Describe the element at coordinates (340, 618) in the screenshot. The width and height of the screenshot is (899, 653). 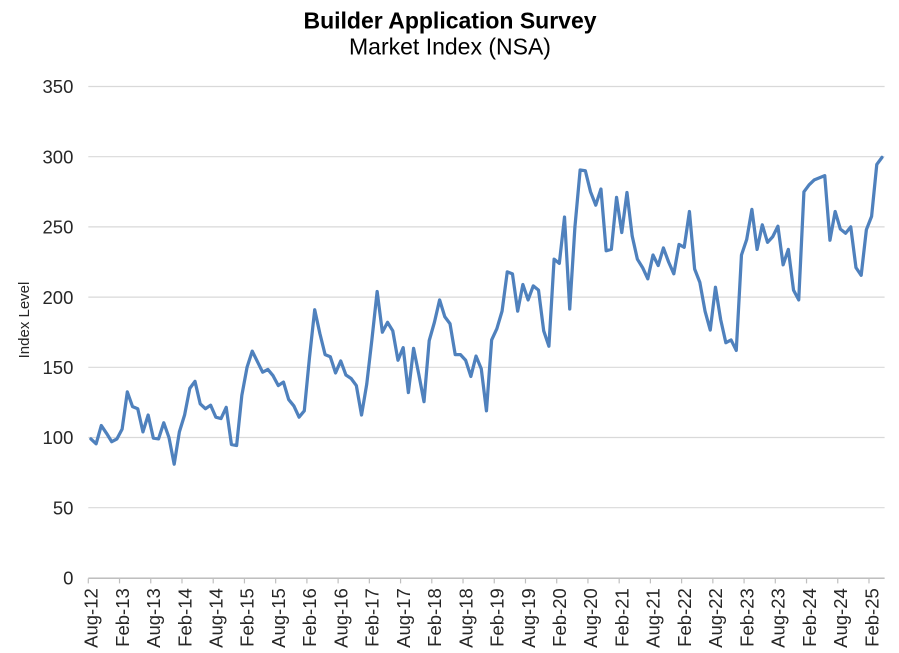
I see `svg-text: Aug-16` at that location.